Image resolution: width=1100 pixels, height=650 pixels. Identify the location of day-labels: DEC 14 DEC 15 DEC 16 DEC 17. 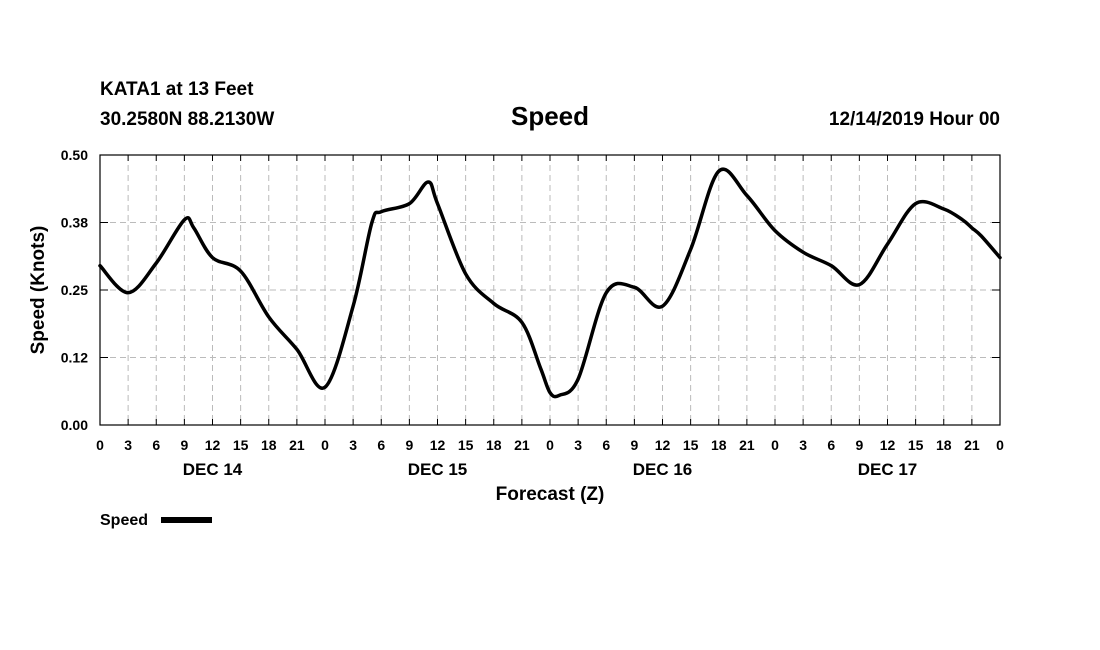
(550, 469).